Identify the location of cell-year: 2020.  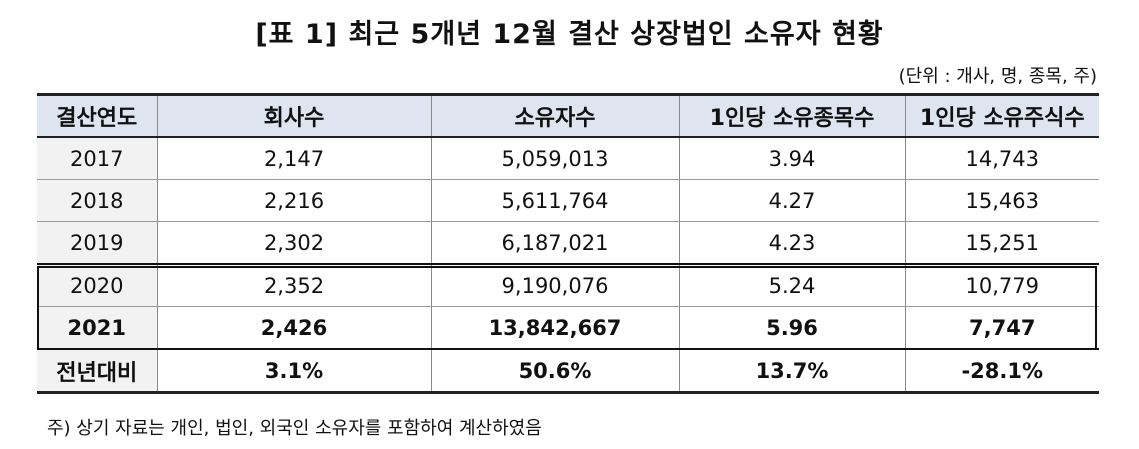
(97, 285).